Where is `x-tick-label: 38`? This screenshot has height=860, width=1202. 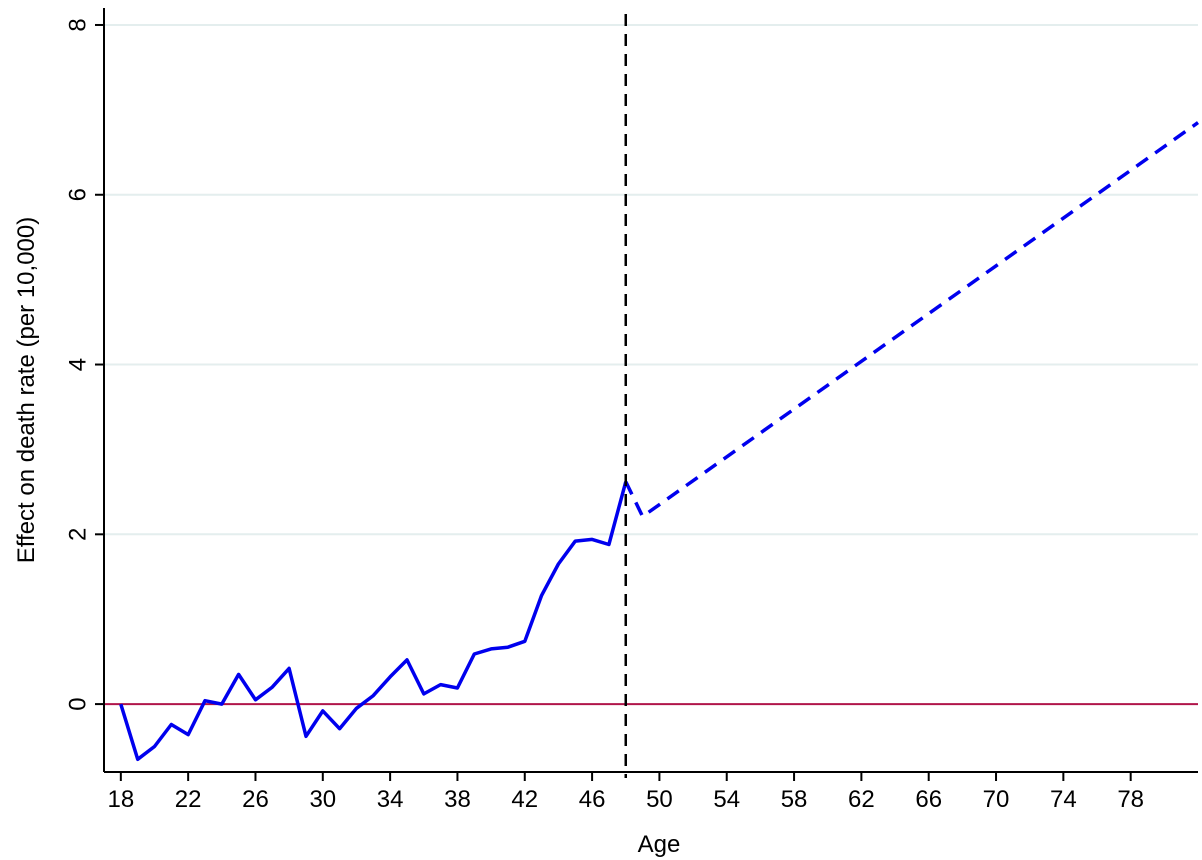 x-tick-label: 38 is located at coordinates (457, 799).